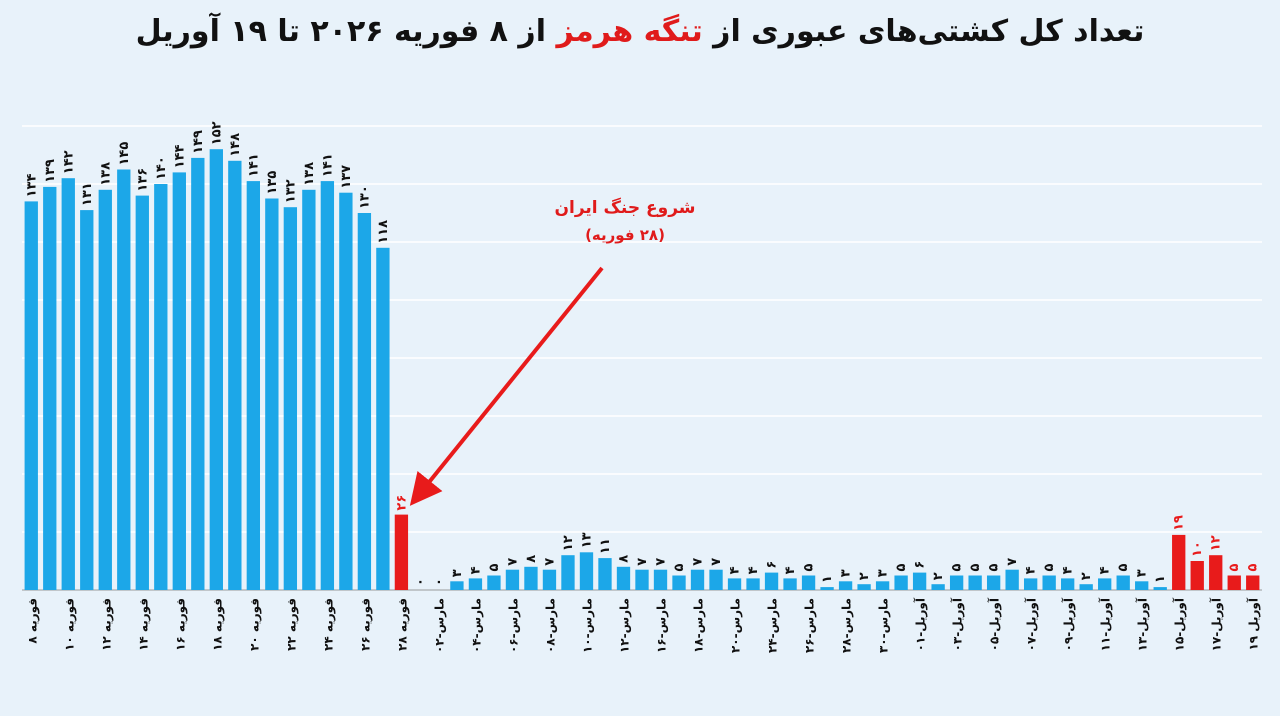  Describe the element at coordinates (772, 565) in the screenshot. I see `bar-value-label: ۶` at that location.